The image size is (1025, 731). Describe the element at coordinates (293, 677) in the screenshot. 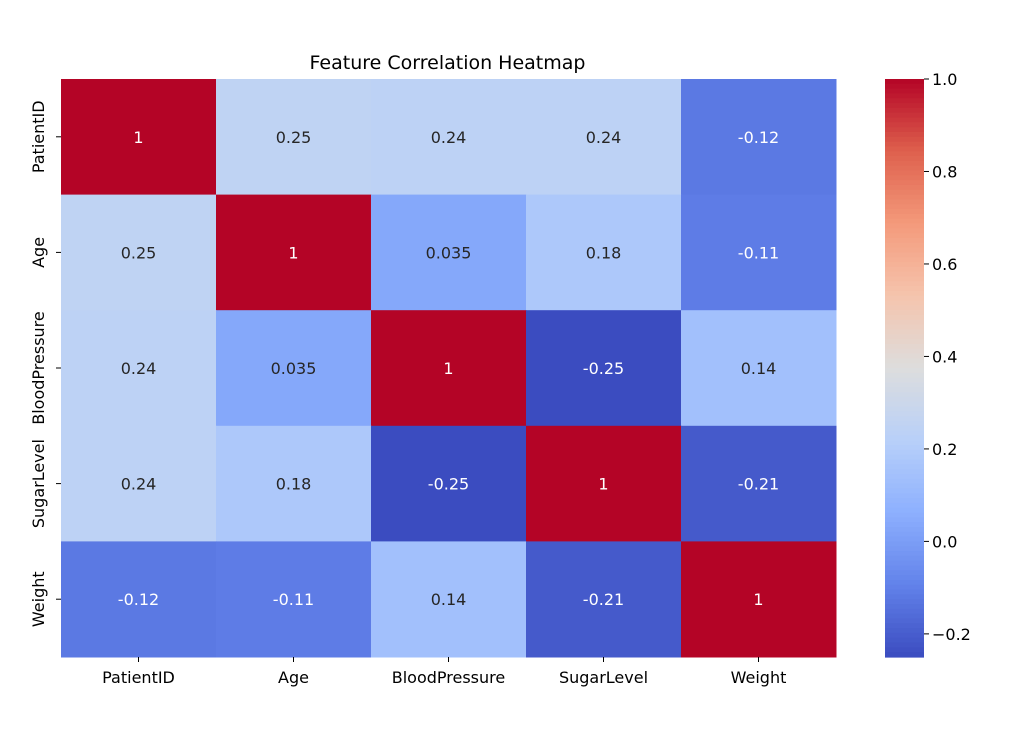

I see `x-tick-label: Age` at that location.